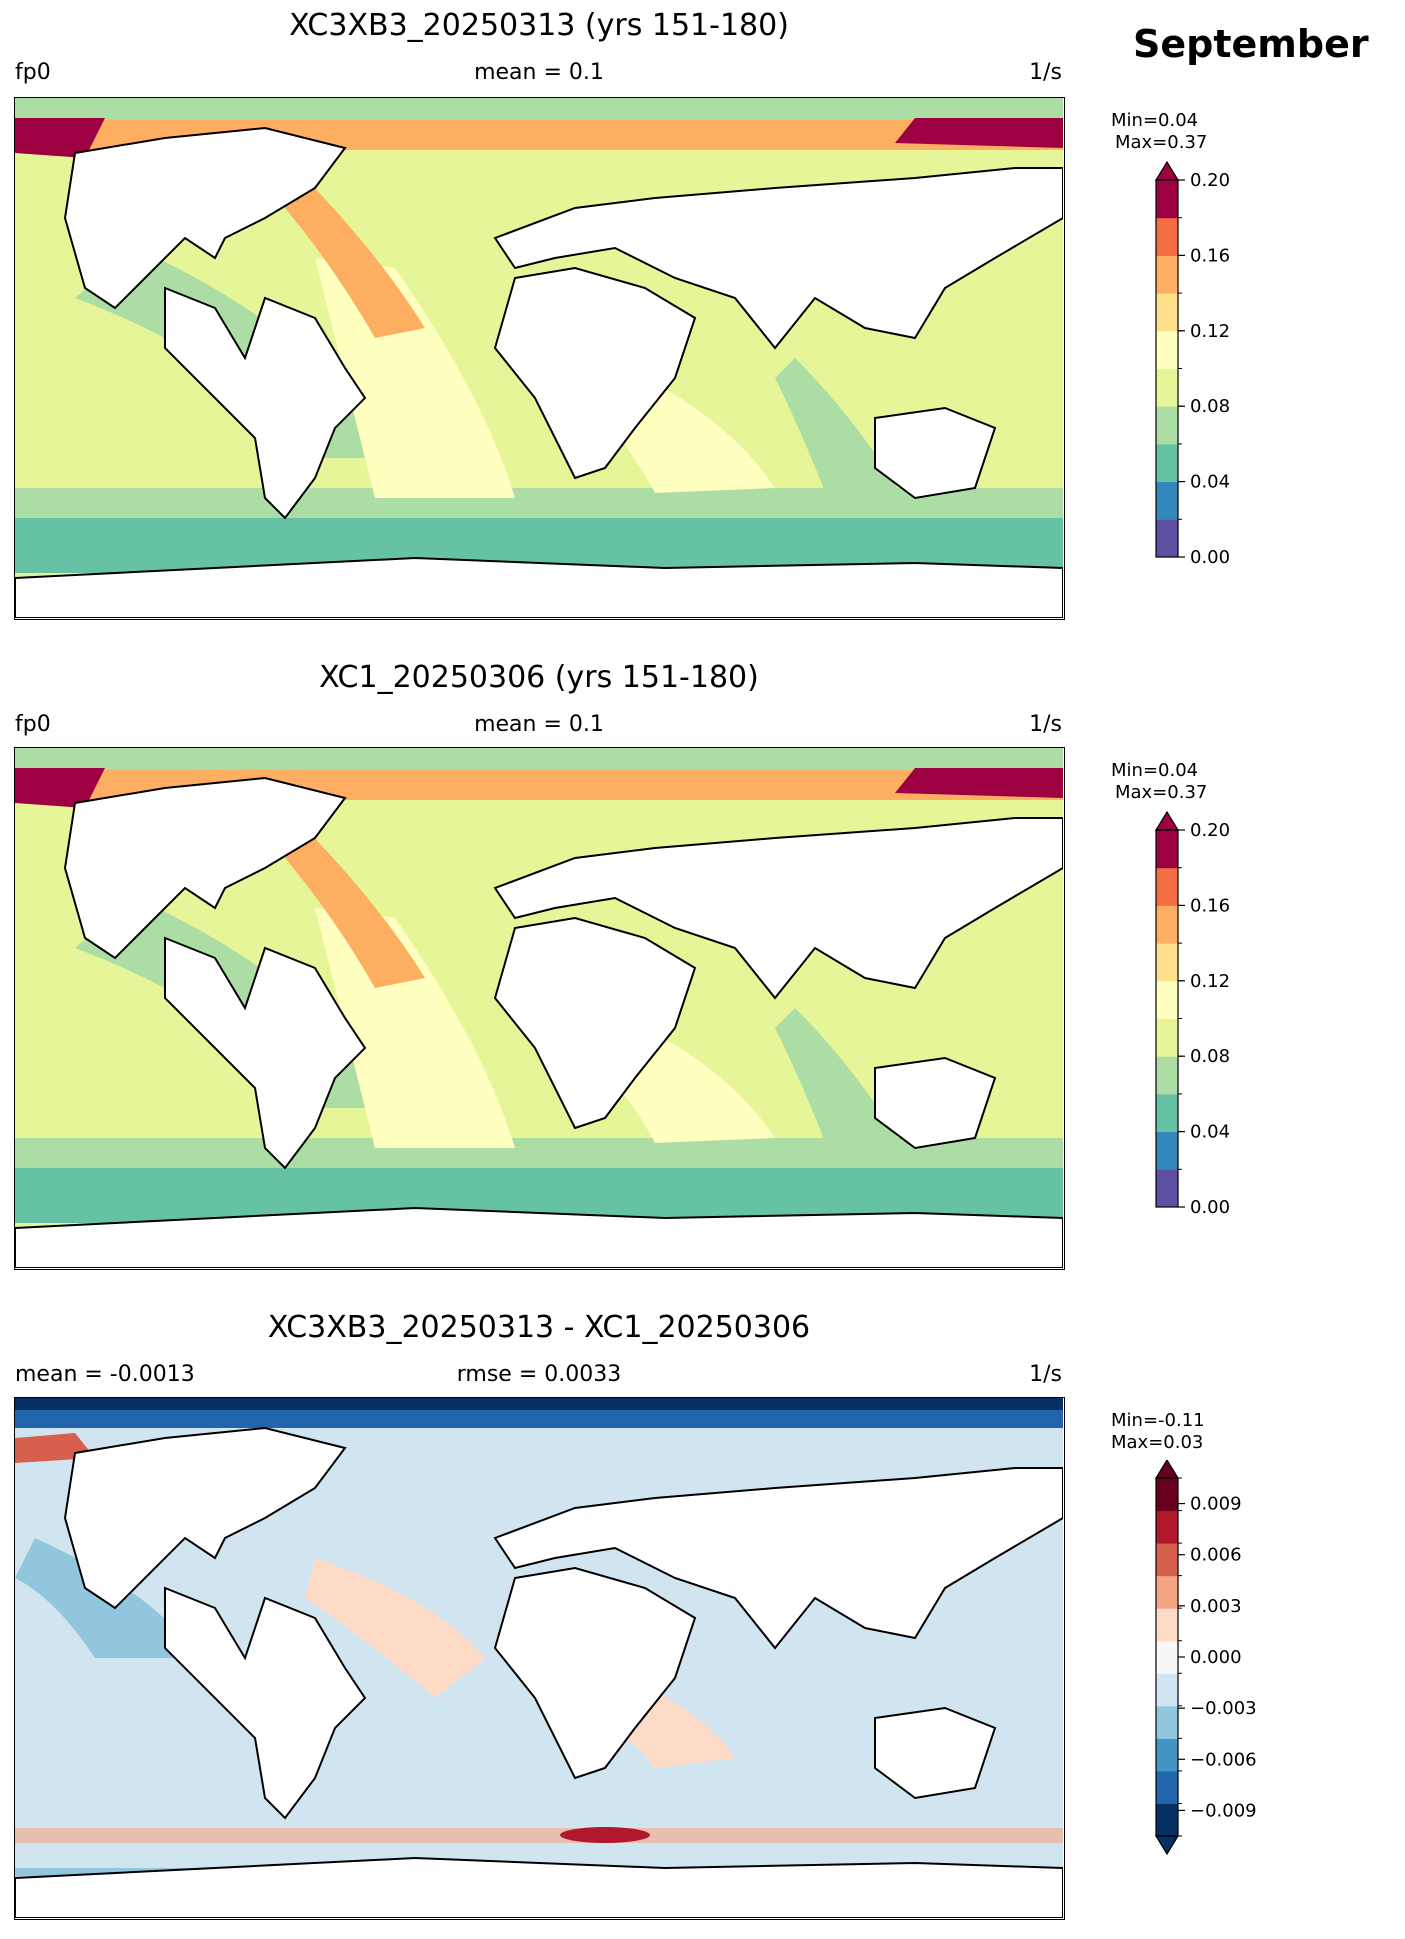 The width and height of the screenshot is (1405, 1939). I want to click on colorbar-tick-label: −0.009, so click(1223, 1810).